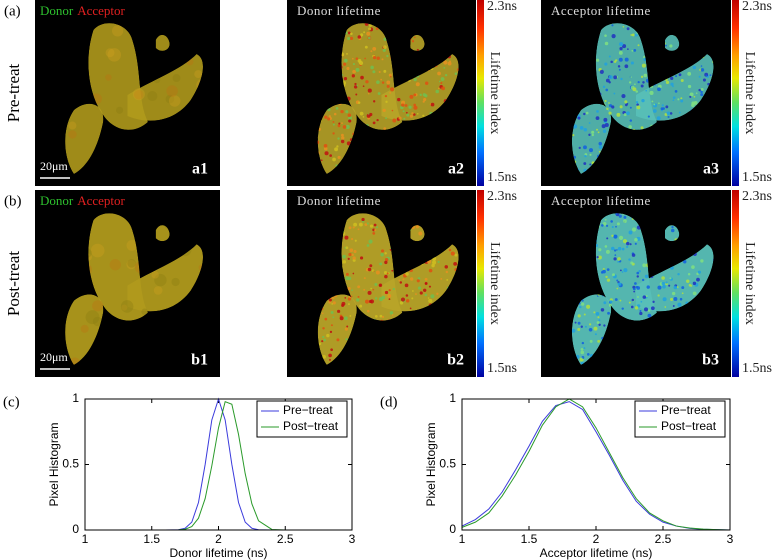  I want to click on panel-label: (c), so click(11, 402).